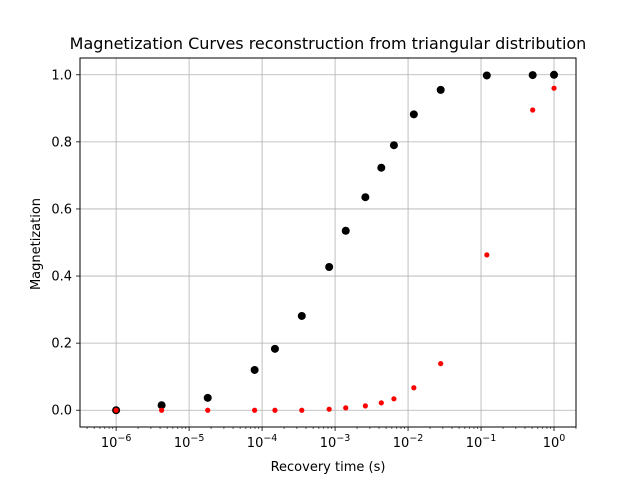 The width and height of the screenshot is (640, 480). What do you see at coordinates (61, 411) in the screenshot?
I see `y-tick-label: 0.0` at bounding box center [61, 411].